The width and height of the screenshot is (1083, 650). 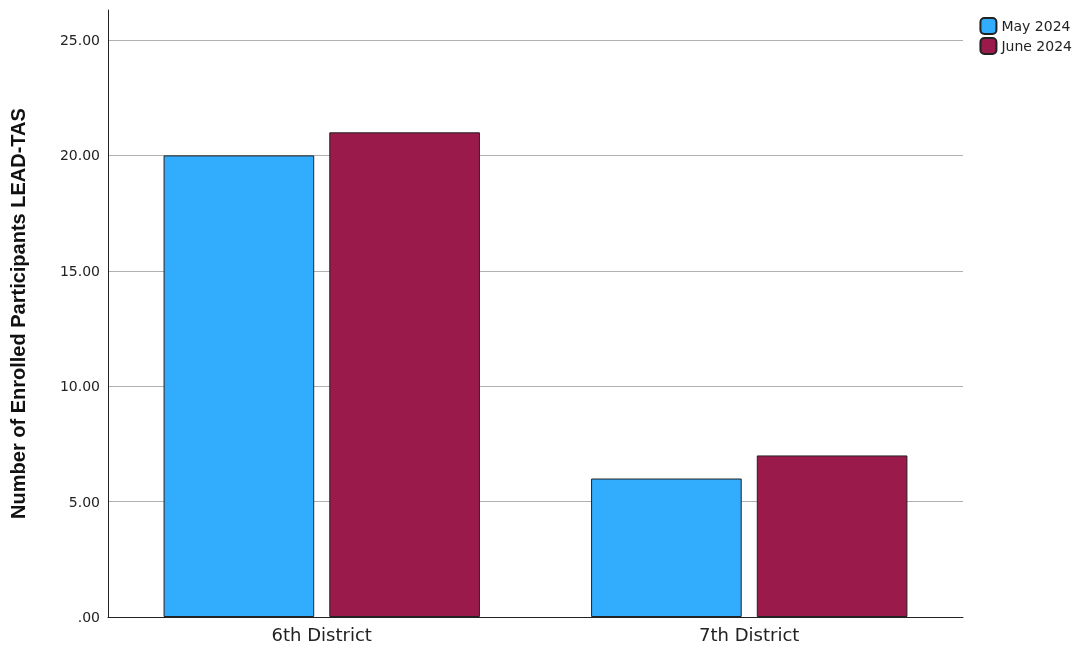 I want to click on y-tick-label: 15.00, so click(x=79, y=270).